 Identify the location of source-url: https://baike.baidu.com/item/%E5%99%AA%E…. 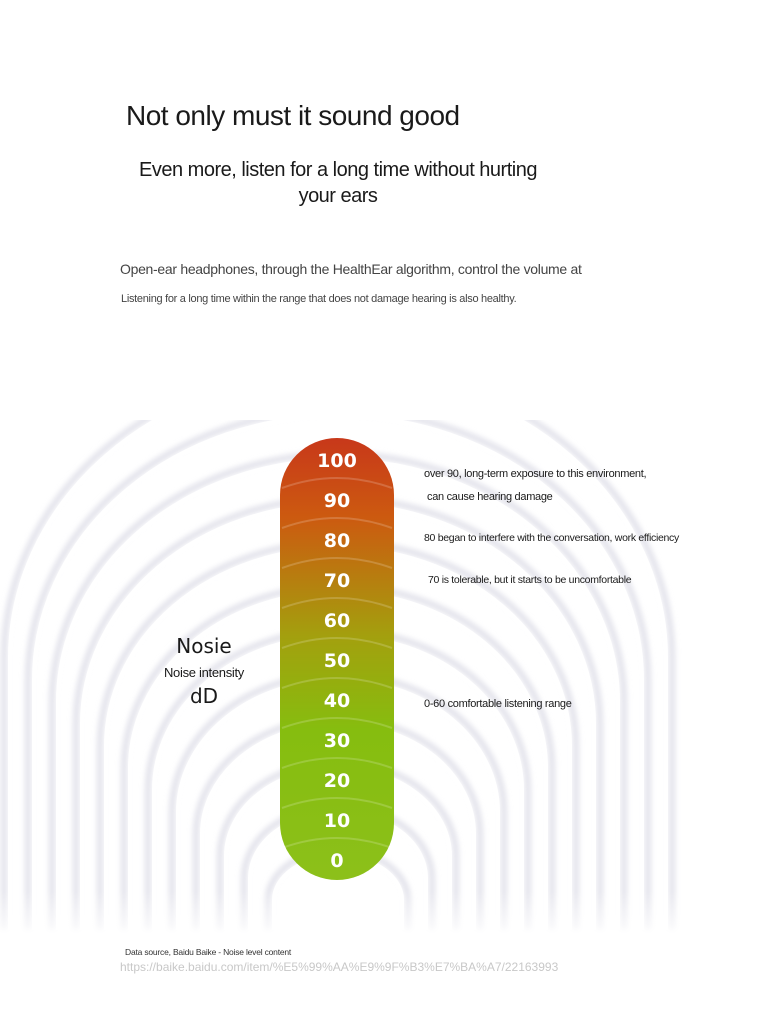
(339, 967).